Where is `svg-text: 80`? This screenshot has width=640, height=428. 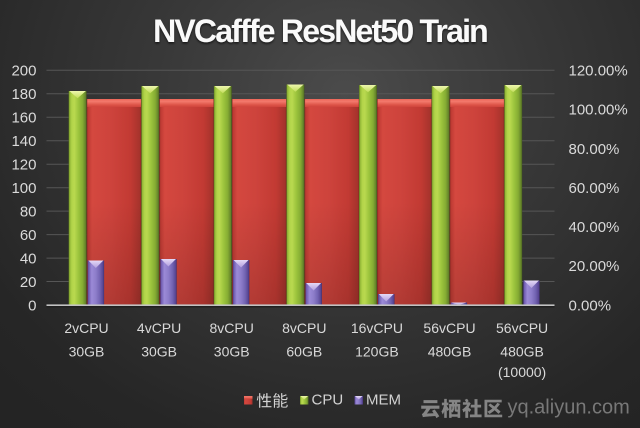 svg-text: 80 is located at coordinates (28, 211).